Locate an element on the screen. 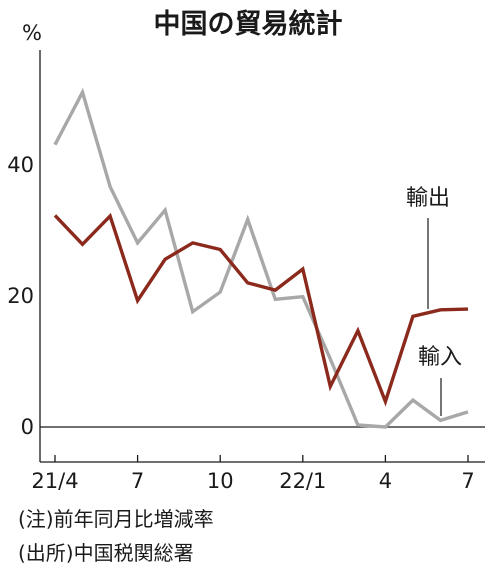 This screenshot has width=497, height=576. y-tick-label: 20 is located at coordinates (20, 296).